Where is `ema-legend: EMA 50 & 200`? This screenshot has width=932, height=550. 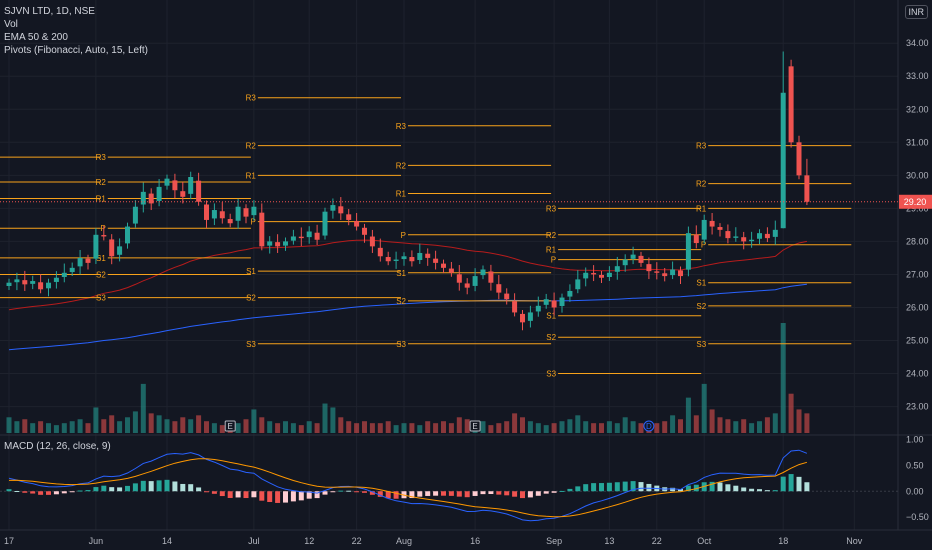 ema-legend: EMA 50 & 200 is located at coordinates (36, 37).